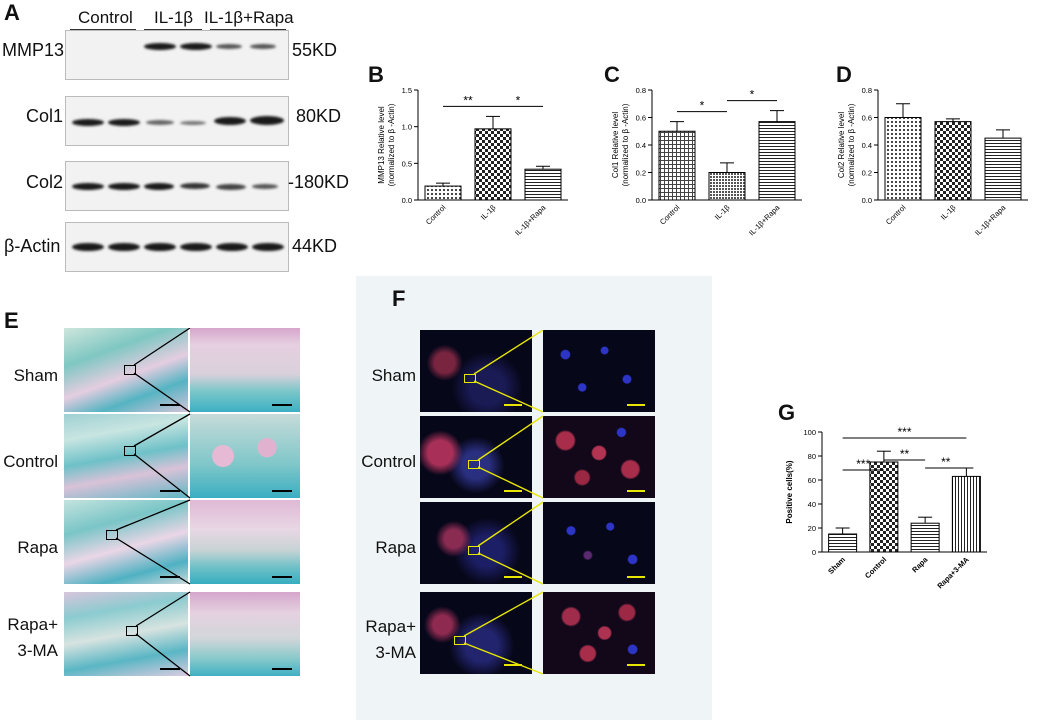  What do you see at coordinates (319, 116) in the screenshot?
I see `wb-size-col1: 80KD` at bounding box center [319, 116].